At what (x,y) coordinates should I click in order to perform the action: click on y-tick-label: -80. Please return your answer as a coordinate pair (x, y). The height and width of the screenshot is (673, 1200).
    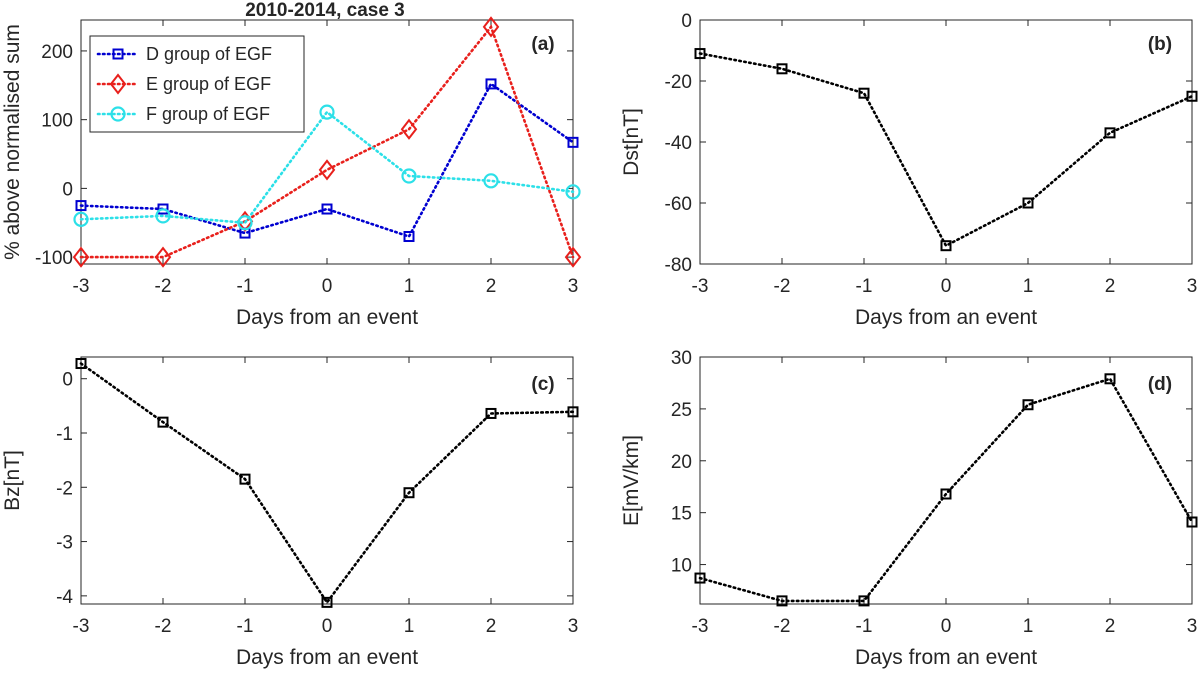
    Looking at the image, I should click on (678, 265).